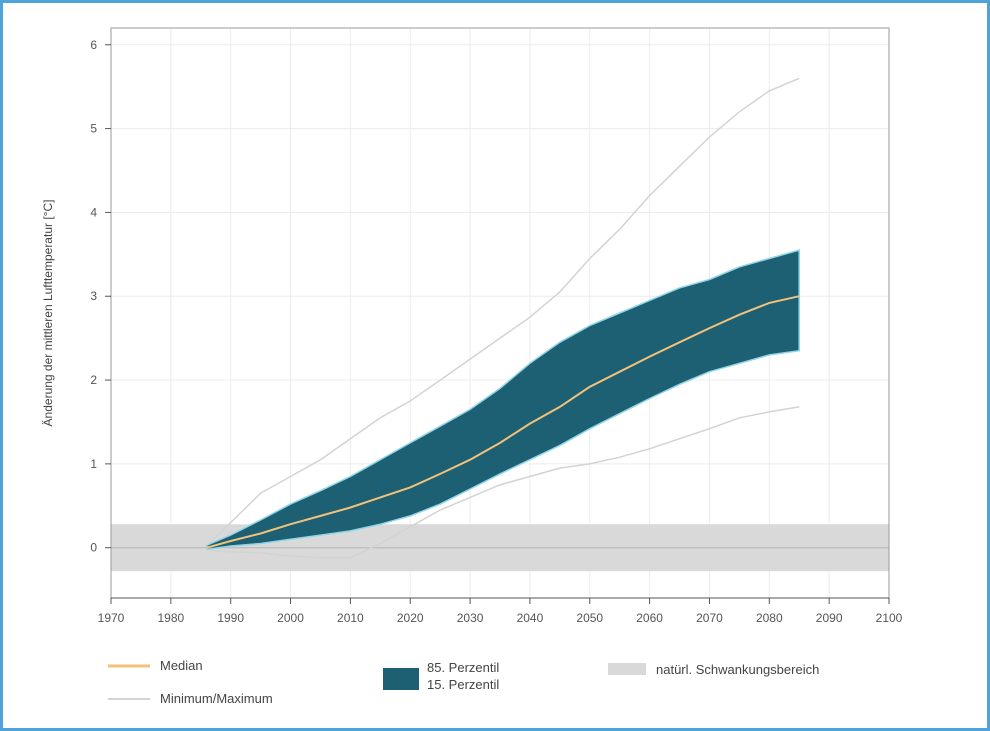 This screenshot has height=731, width=990. What do you see at coordinates (889, 618) in the screenshot?
I see `x-tick-label: 2100` at bounding box center [889, 618].